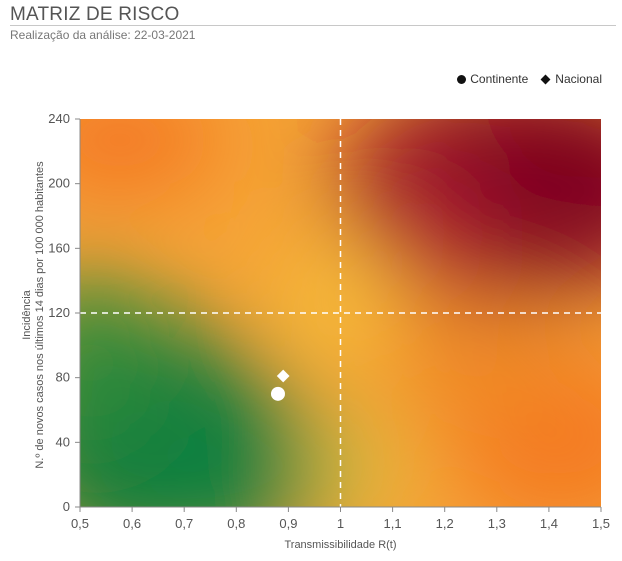  Describe the element at coordinates (236, 523) in the screenshot. I see `x-tick-label: 0,8` at that location.